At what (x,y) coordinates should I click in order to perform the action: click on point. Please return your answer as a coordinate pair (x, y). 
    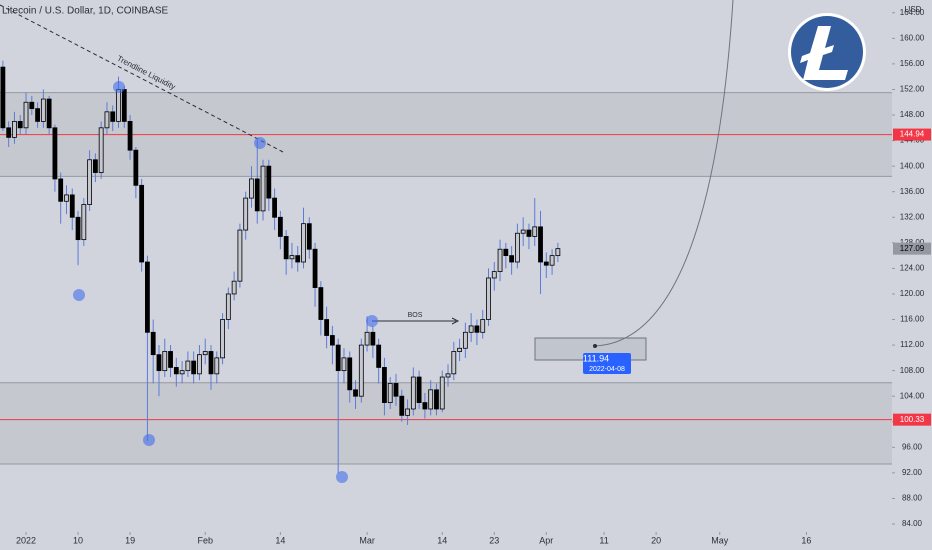
    Looking at the image, I should click on (79, 295).